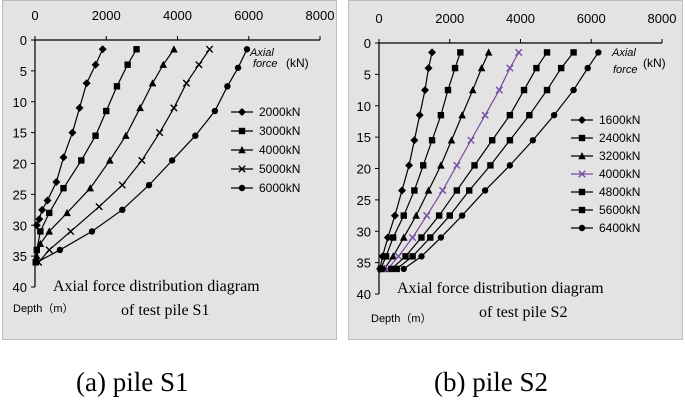  I want to click on x-axis-unit: (kN), so click(297, 63).